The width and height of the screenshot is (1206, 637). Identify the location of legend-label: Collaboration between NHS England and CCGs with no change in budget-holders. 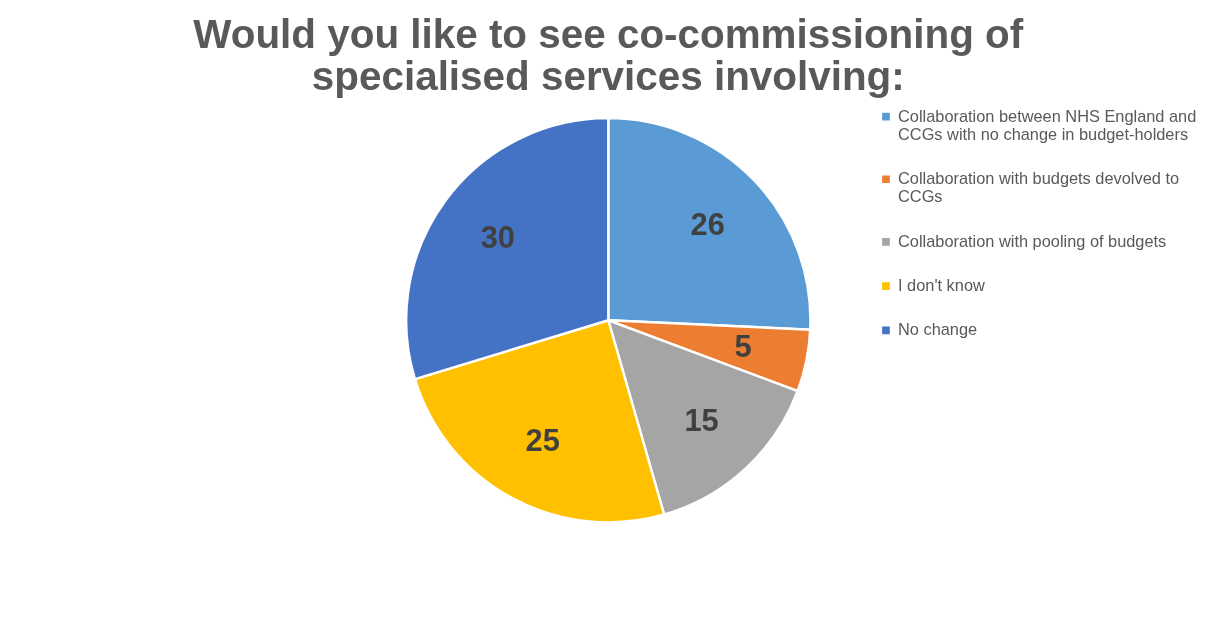
(1047, 124).